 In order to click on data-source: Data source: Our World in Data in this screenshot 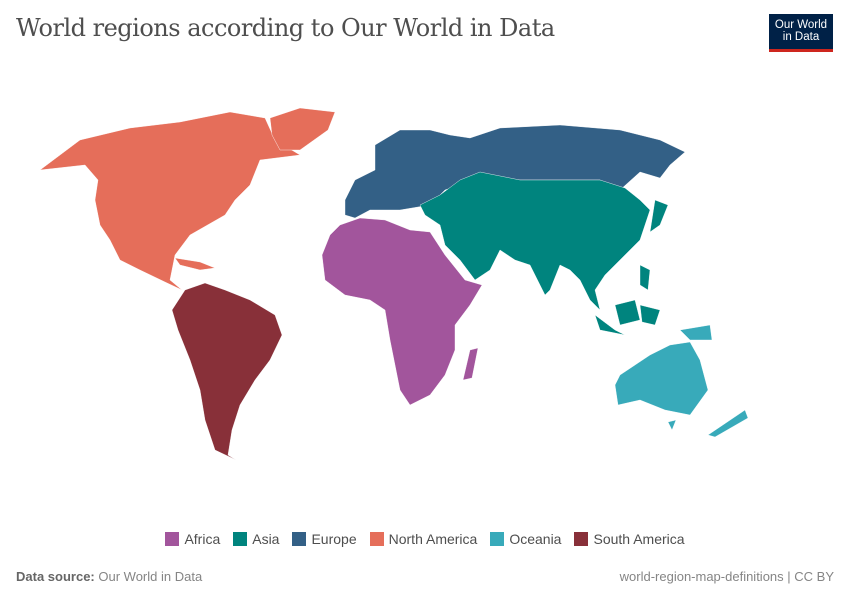, I will do `click(109, 576)`.